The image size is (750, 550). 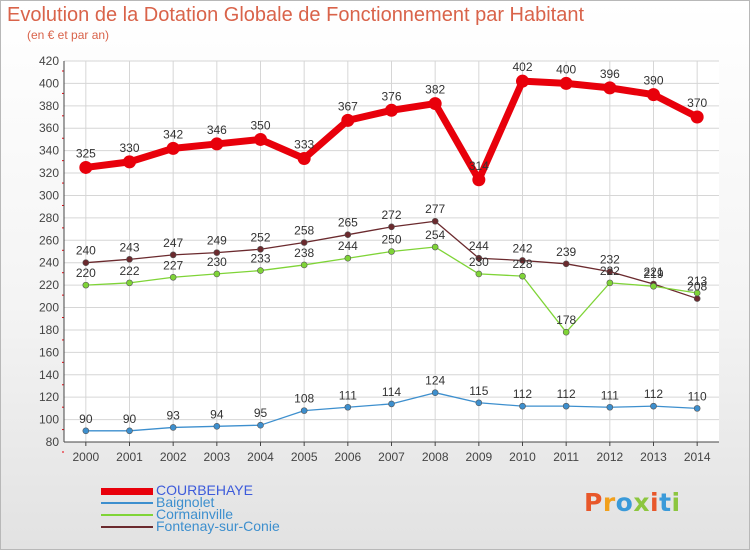 What do you see at coordinates (435, 209) in the screenshot?
I see `data-label: 277` at bounding box center [435, 209].